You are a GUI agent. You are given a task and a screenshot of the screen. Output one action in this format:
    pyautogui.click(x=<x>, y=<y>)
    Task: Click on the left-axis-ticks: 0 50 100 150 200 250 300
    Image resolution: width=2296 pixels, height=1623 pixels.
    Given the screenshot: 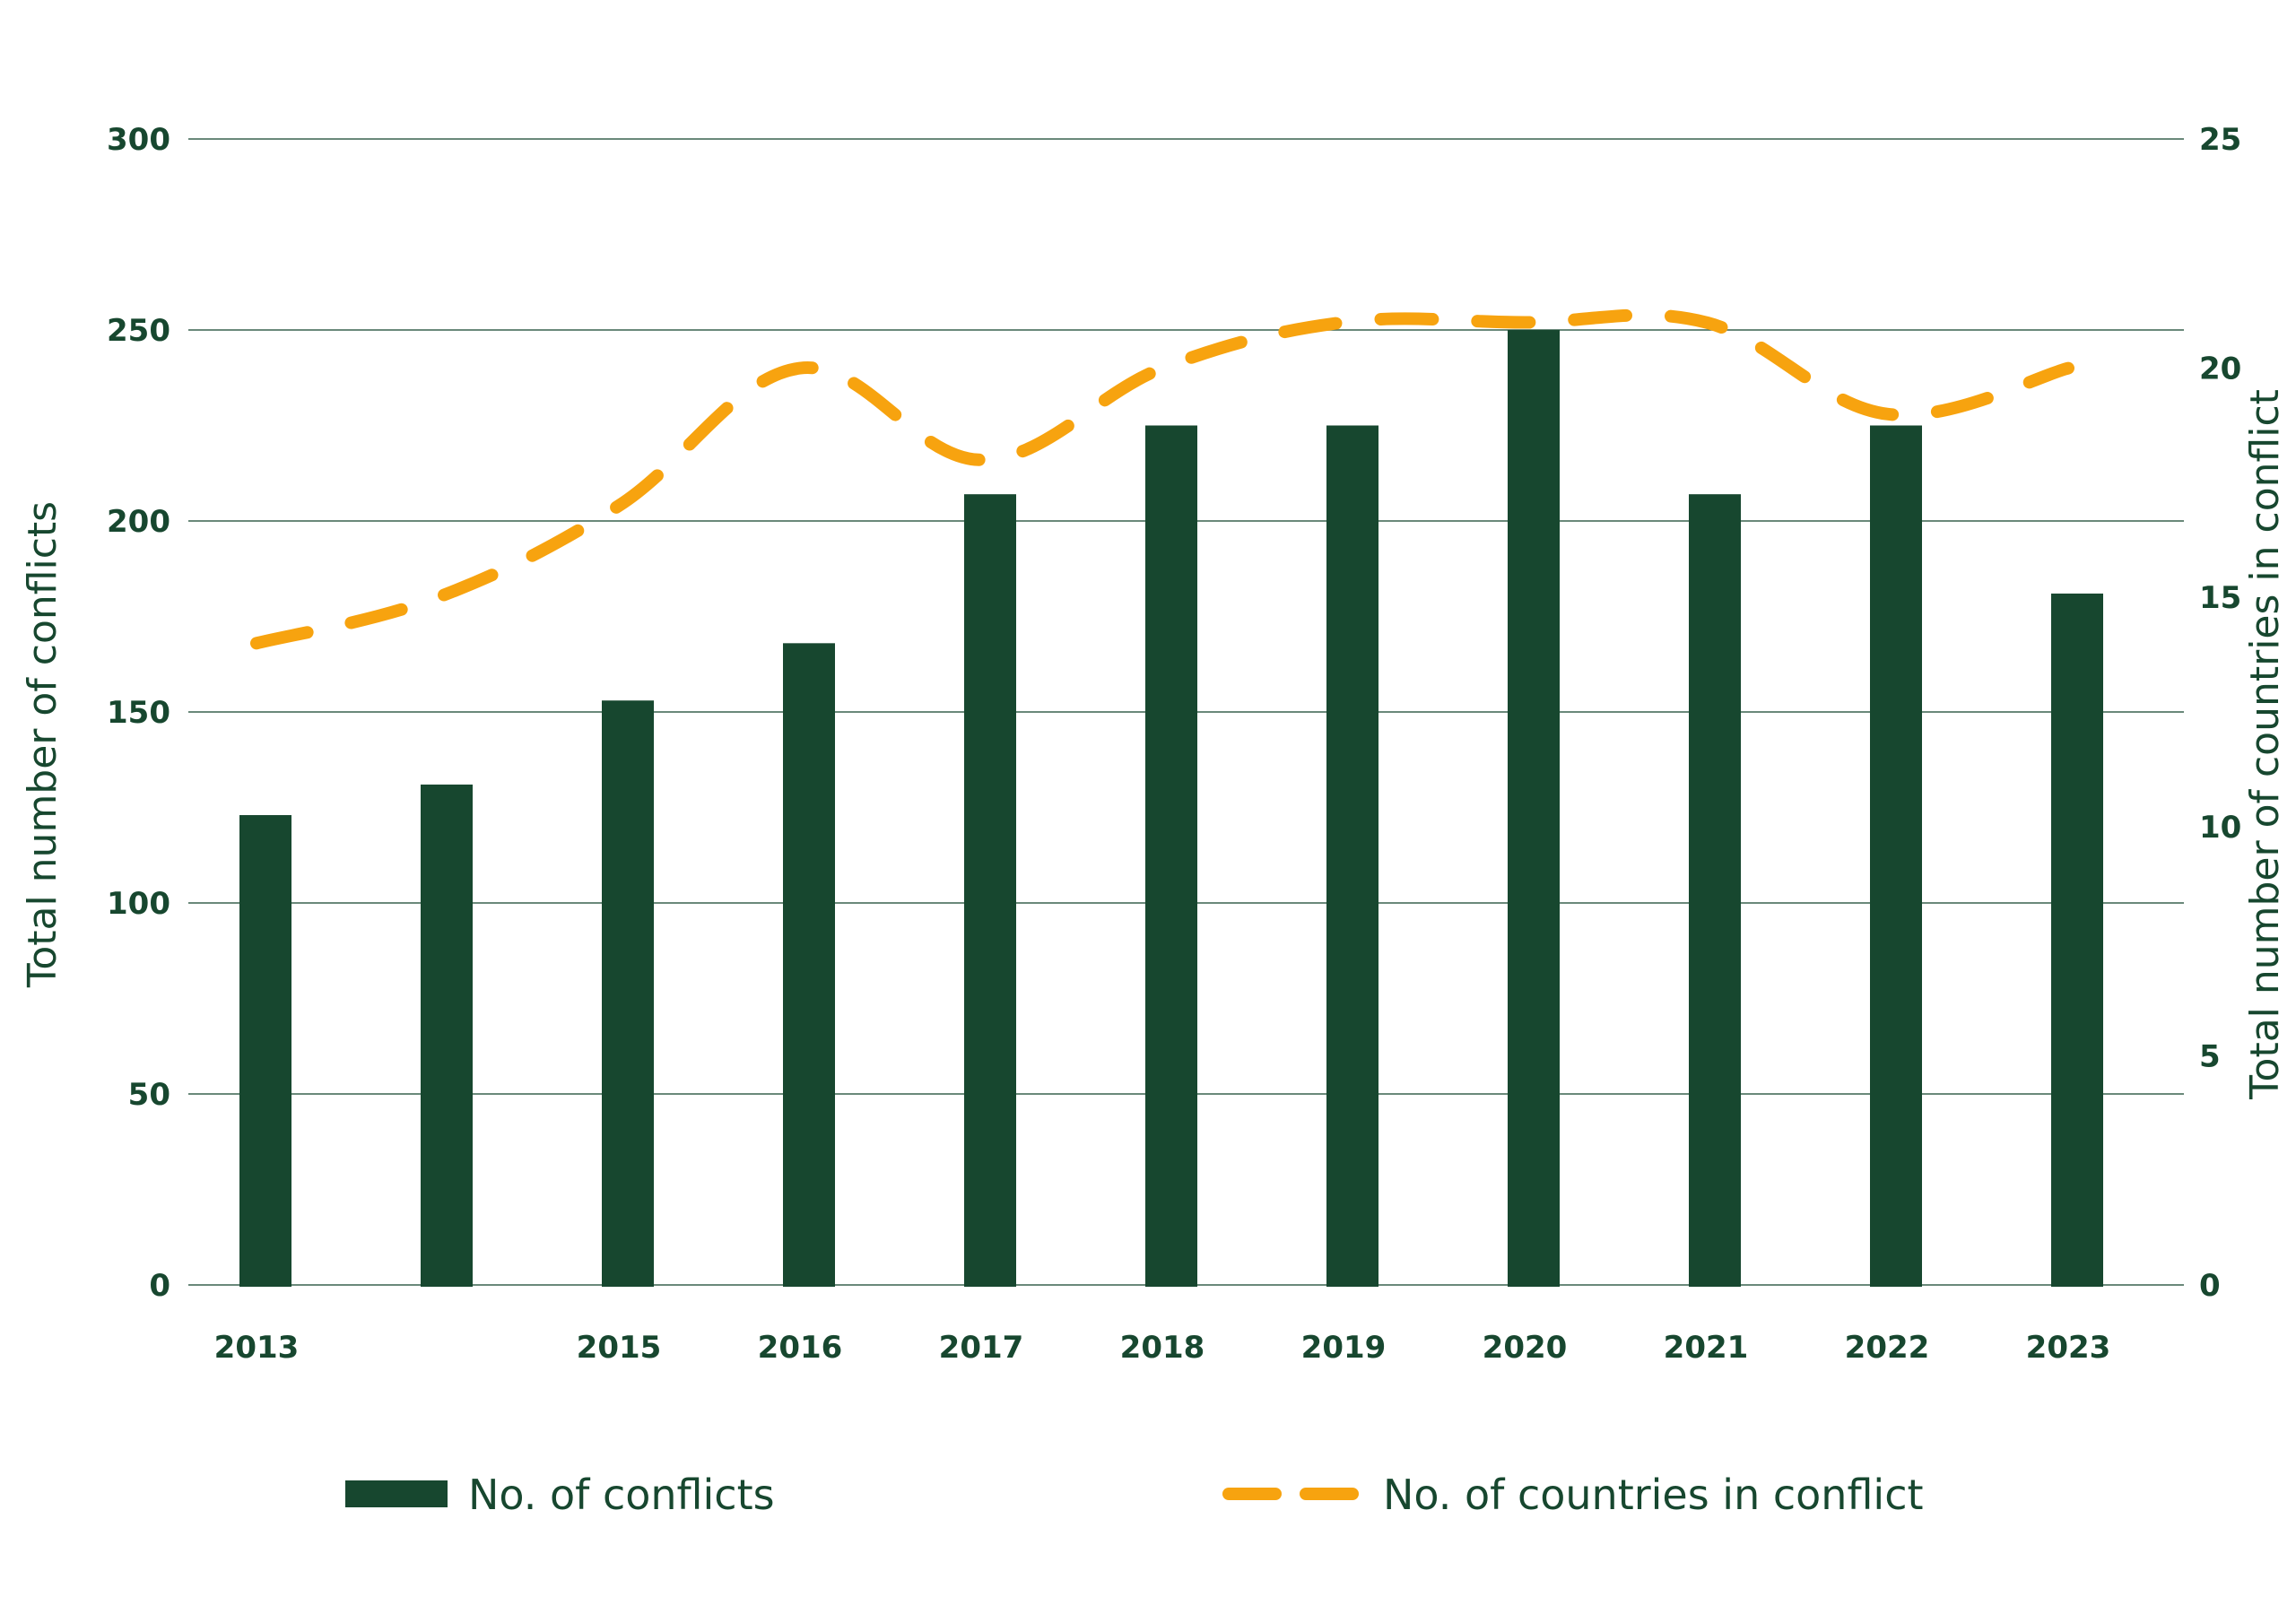 What is the action you would take?
    pyautogui.click(x=138, y=713)
    